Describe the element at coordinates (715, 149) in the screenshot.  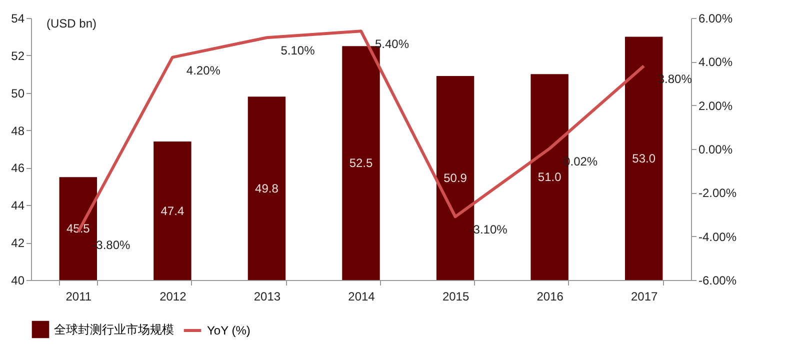
I see `y2-tick-label: 0.00%` at that location.